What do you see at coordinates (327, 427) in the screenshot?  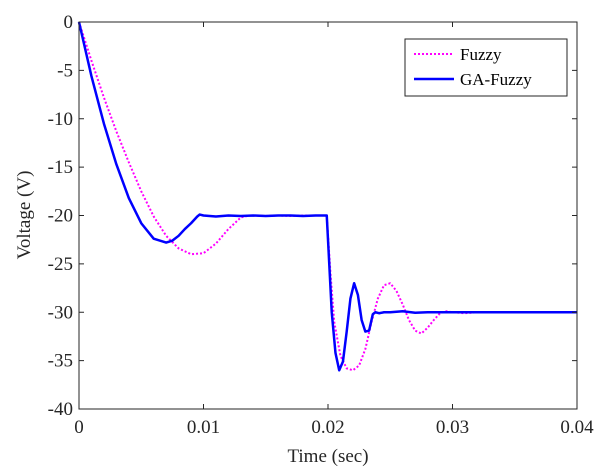 I see `x-tick-label: 0.02` at bounding box center [327, 427].